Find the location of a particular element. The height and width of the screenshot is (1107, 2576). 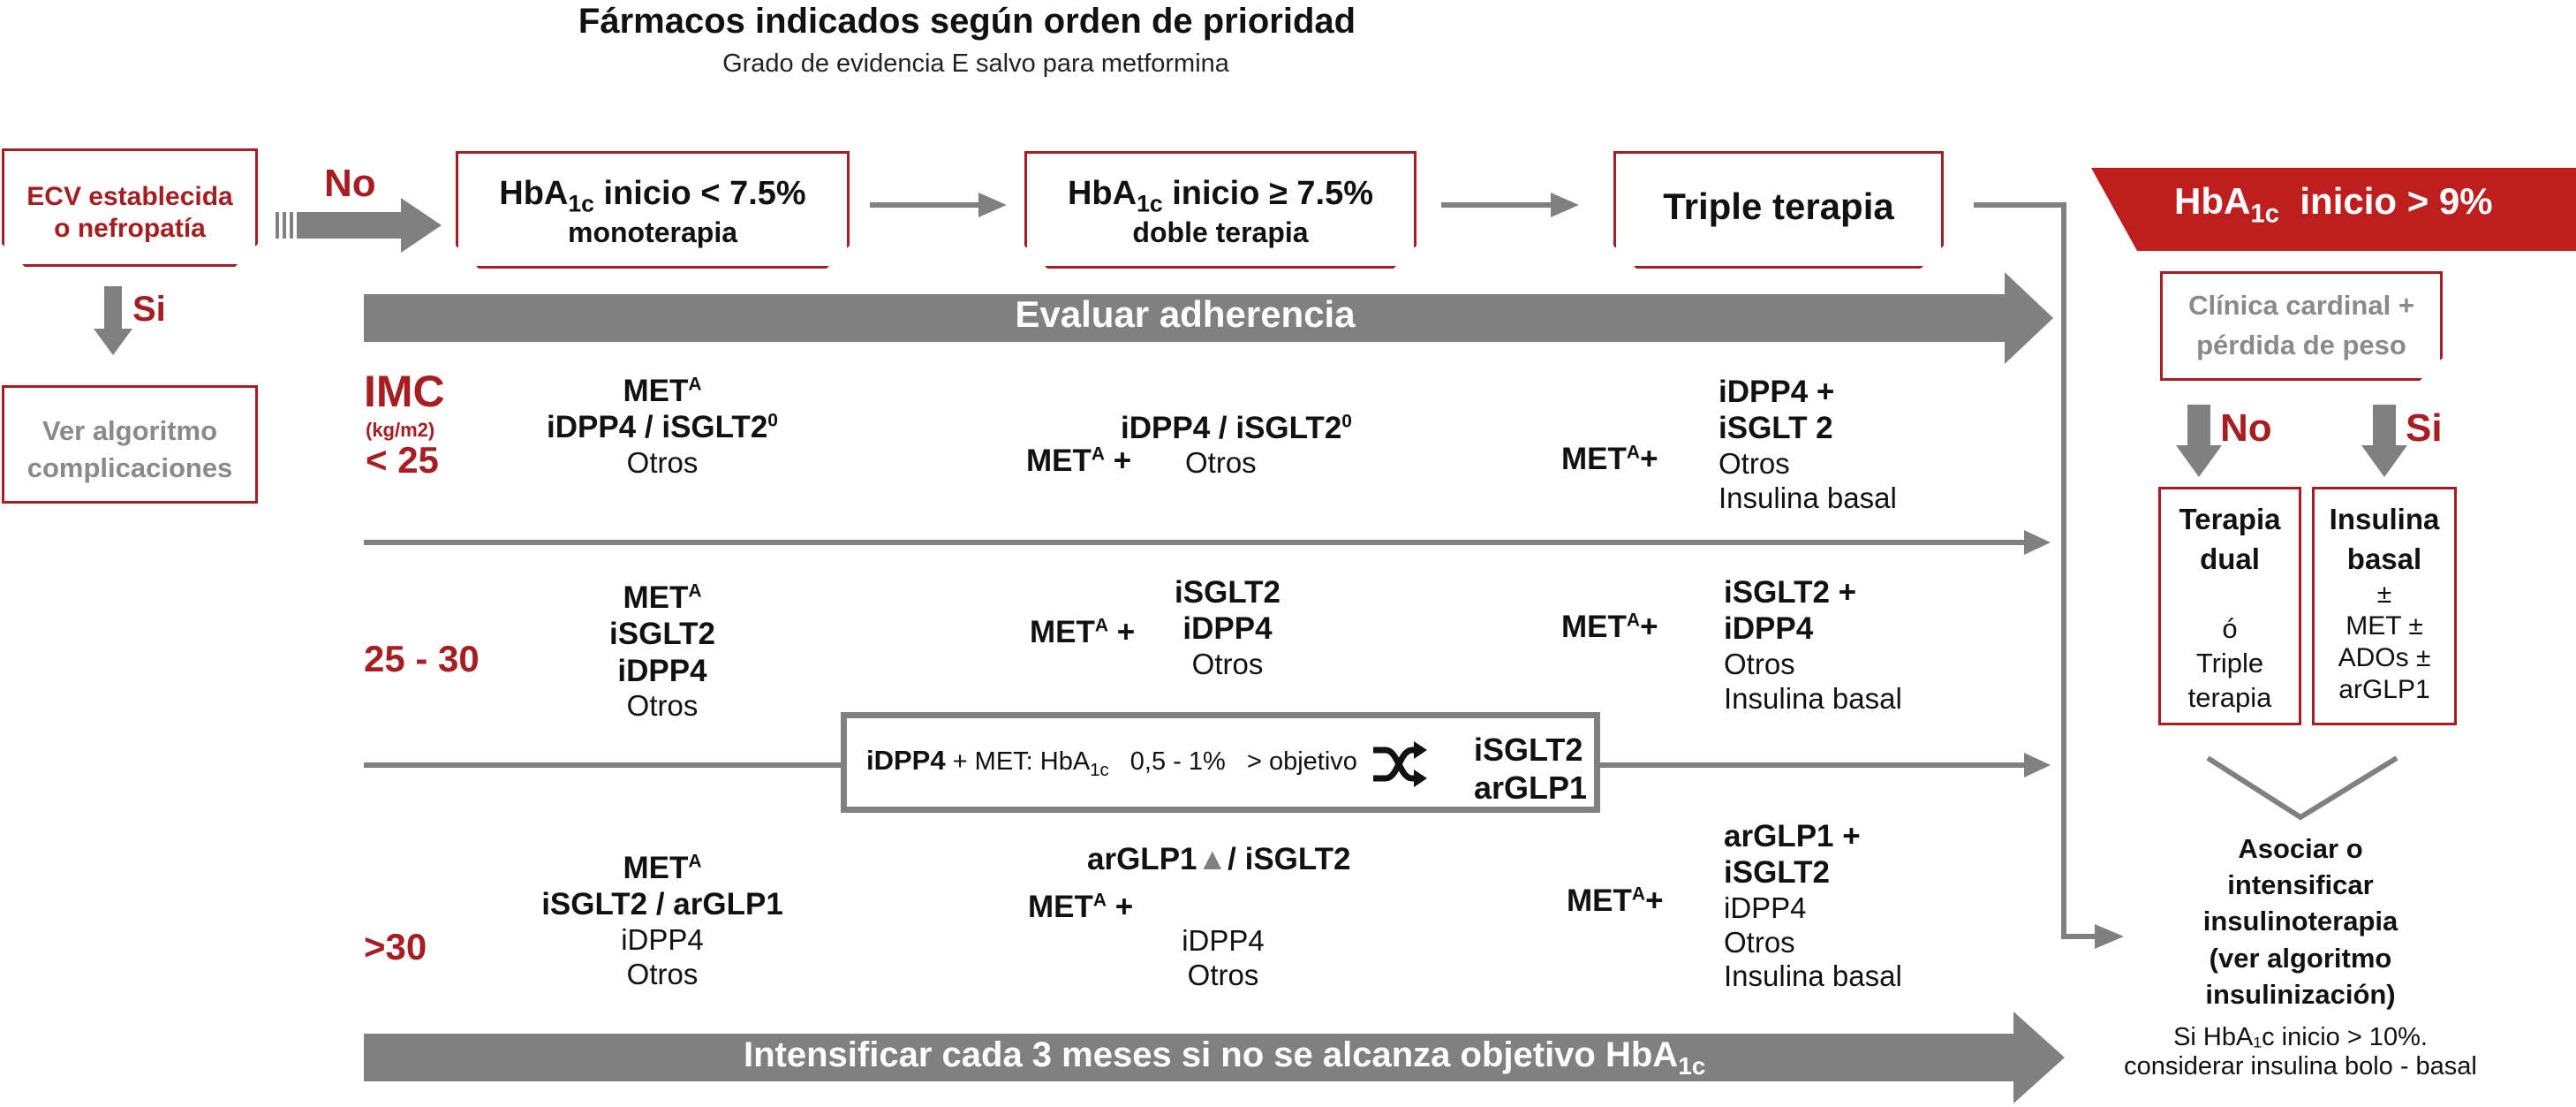

ins-l4: MET ± is located at coordinates (2384, 626).